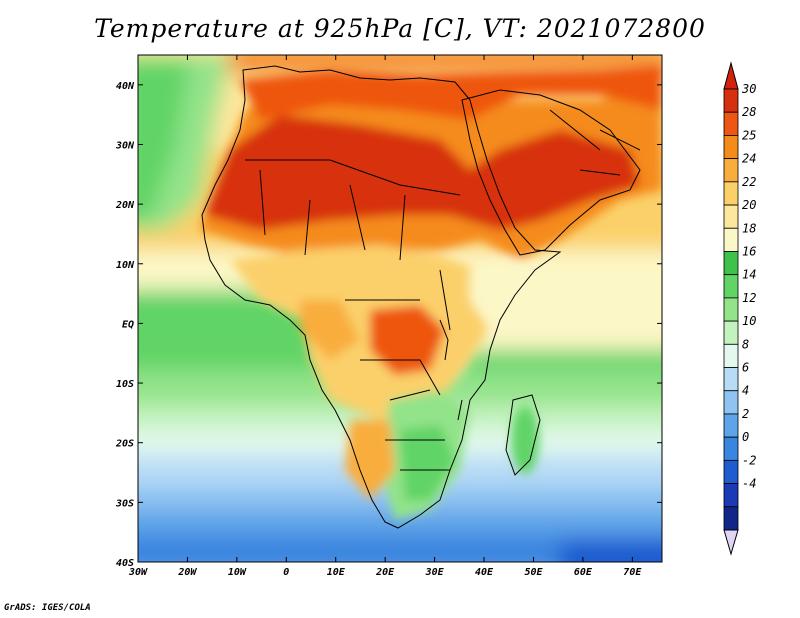  Describe the element at coordinates (435, 572) in the screenshot. I see `x-tick-label: 30E` at that location.